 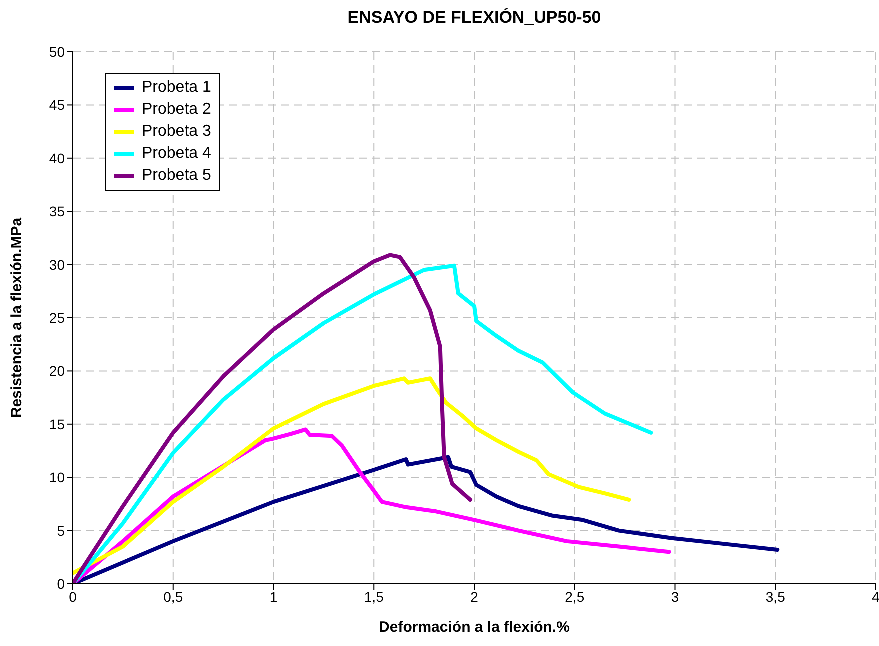 I want to click on y-tick-label: 50, so click(x=57, y=52).